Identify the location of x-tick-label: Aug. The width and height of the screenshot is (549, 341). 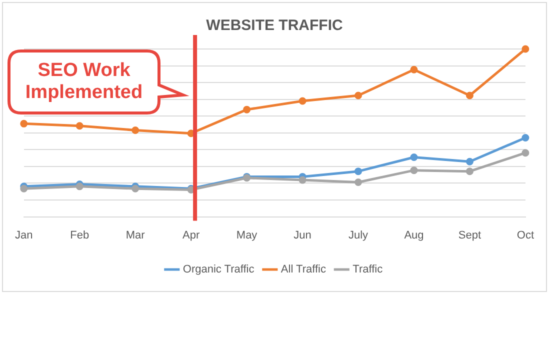
(414, 235).